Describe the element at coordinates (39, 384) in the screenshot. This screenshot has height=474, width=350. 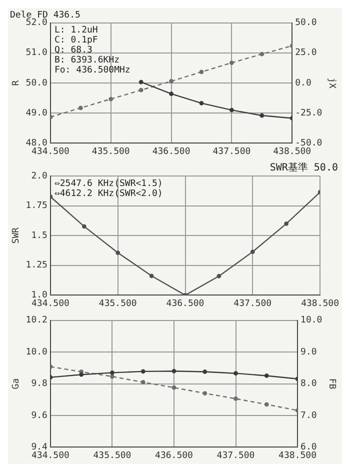
I see `y-tick-label: 9.8` at that location.